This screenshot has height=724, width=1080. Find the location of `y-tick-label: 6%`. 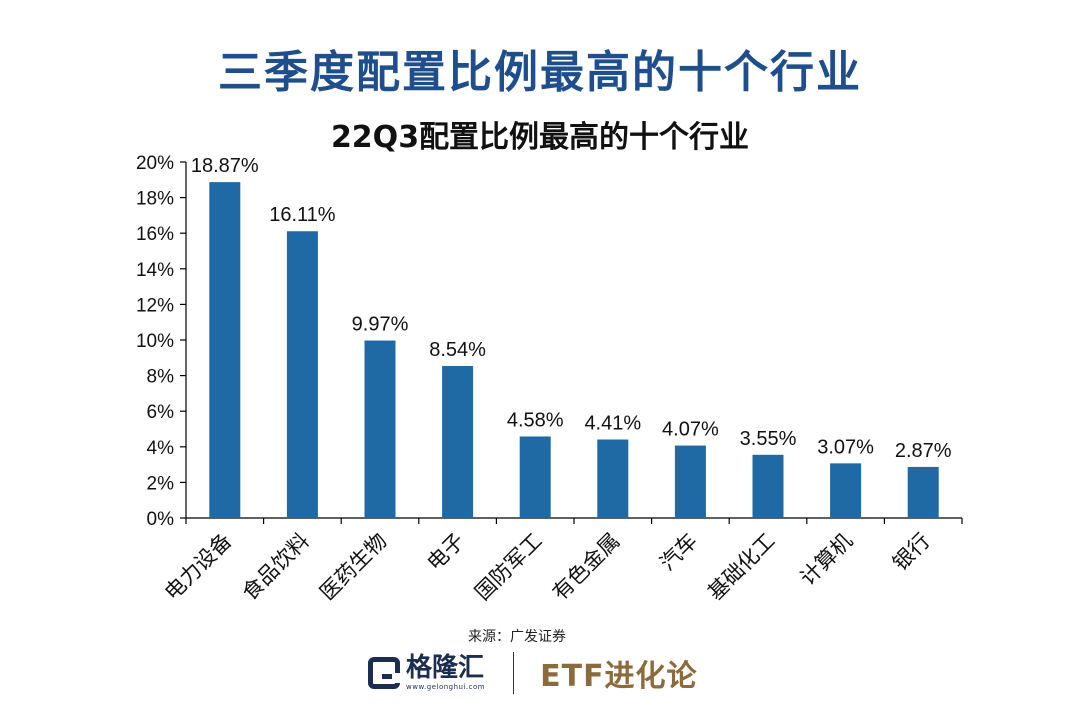

y-tick-label: 6% is located at coordinates (161, 412).